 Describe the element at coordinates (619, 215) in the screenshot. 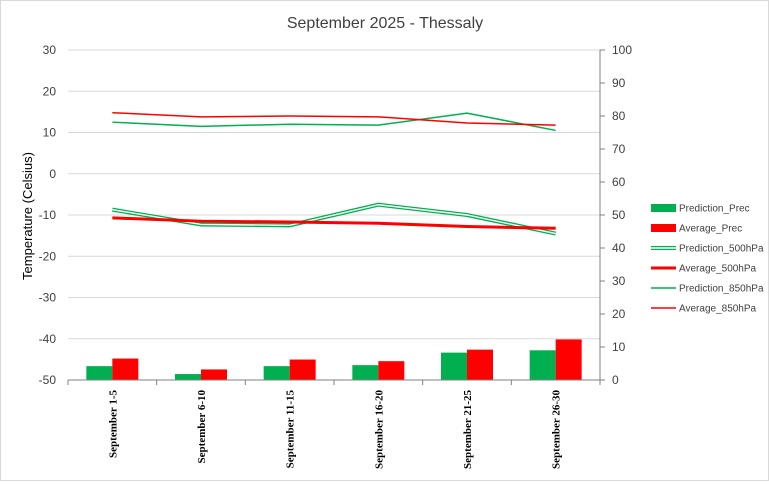

I see `y2-tick-label: 50` at that location.